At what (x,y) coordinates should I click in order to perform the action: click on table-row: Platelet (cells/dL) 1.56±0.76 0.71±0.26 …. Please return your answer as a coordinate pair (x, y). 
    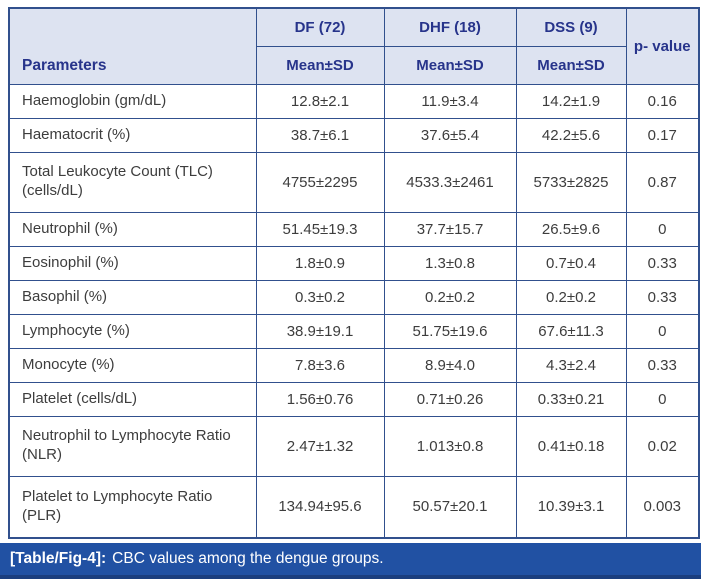
    Looking at the image, I should click on (354, 399).